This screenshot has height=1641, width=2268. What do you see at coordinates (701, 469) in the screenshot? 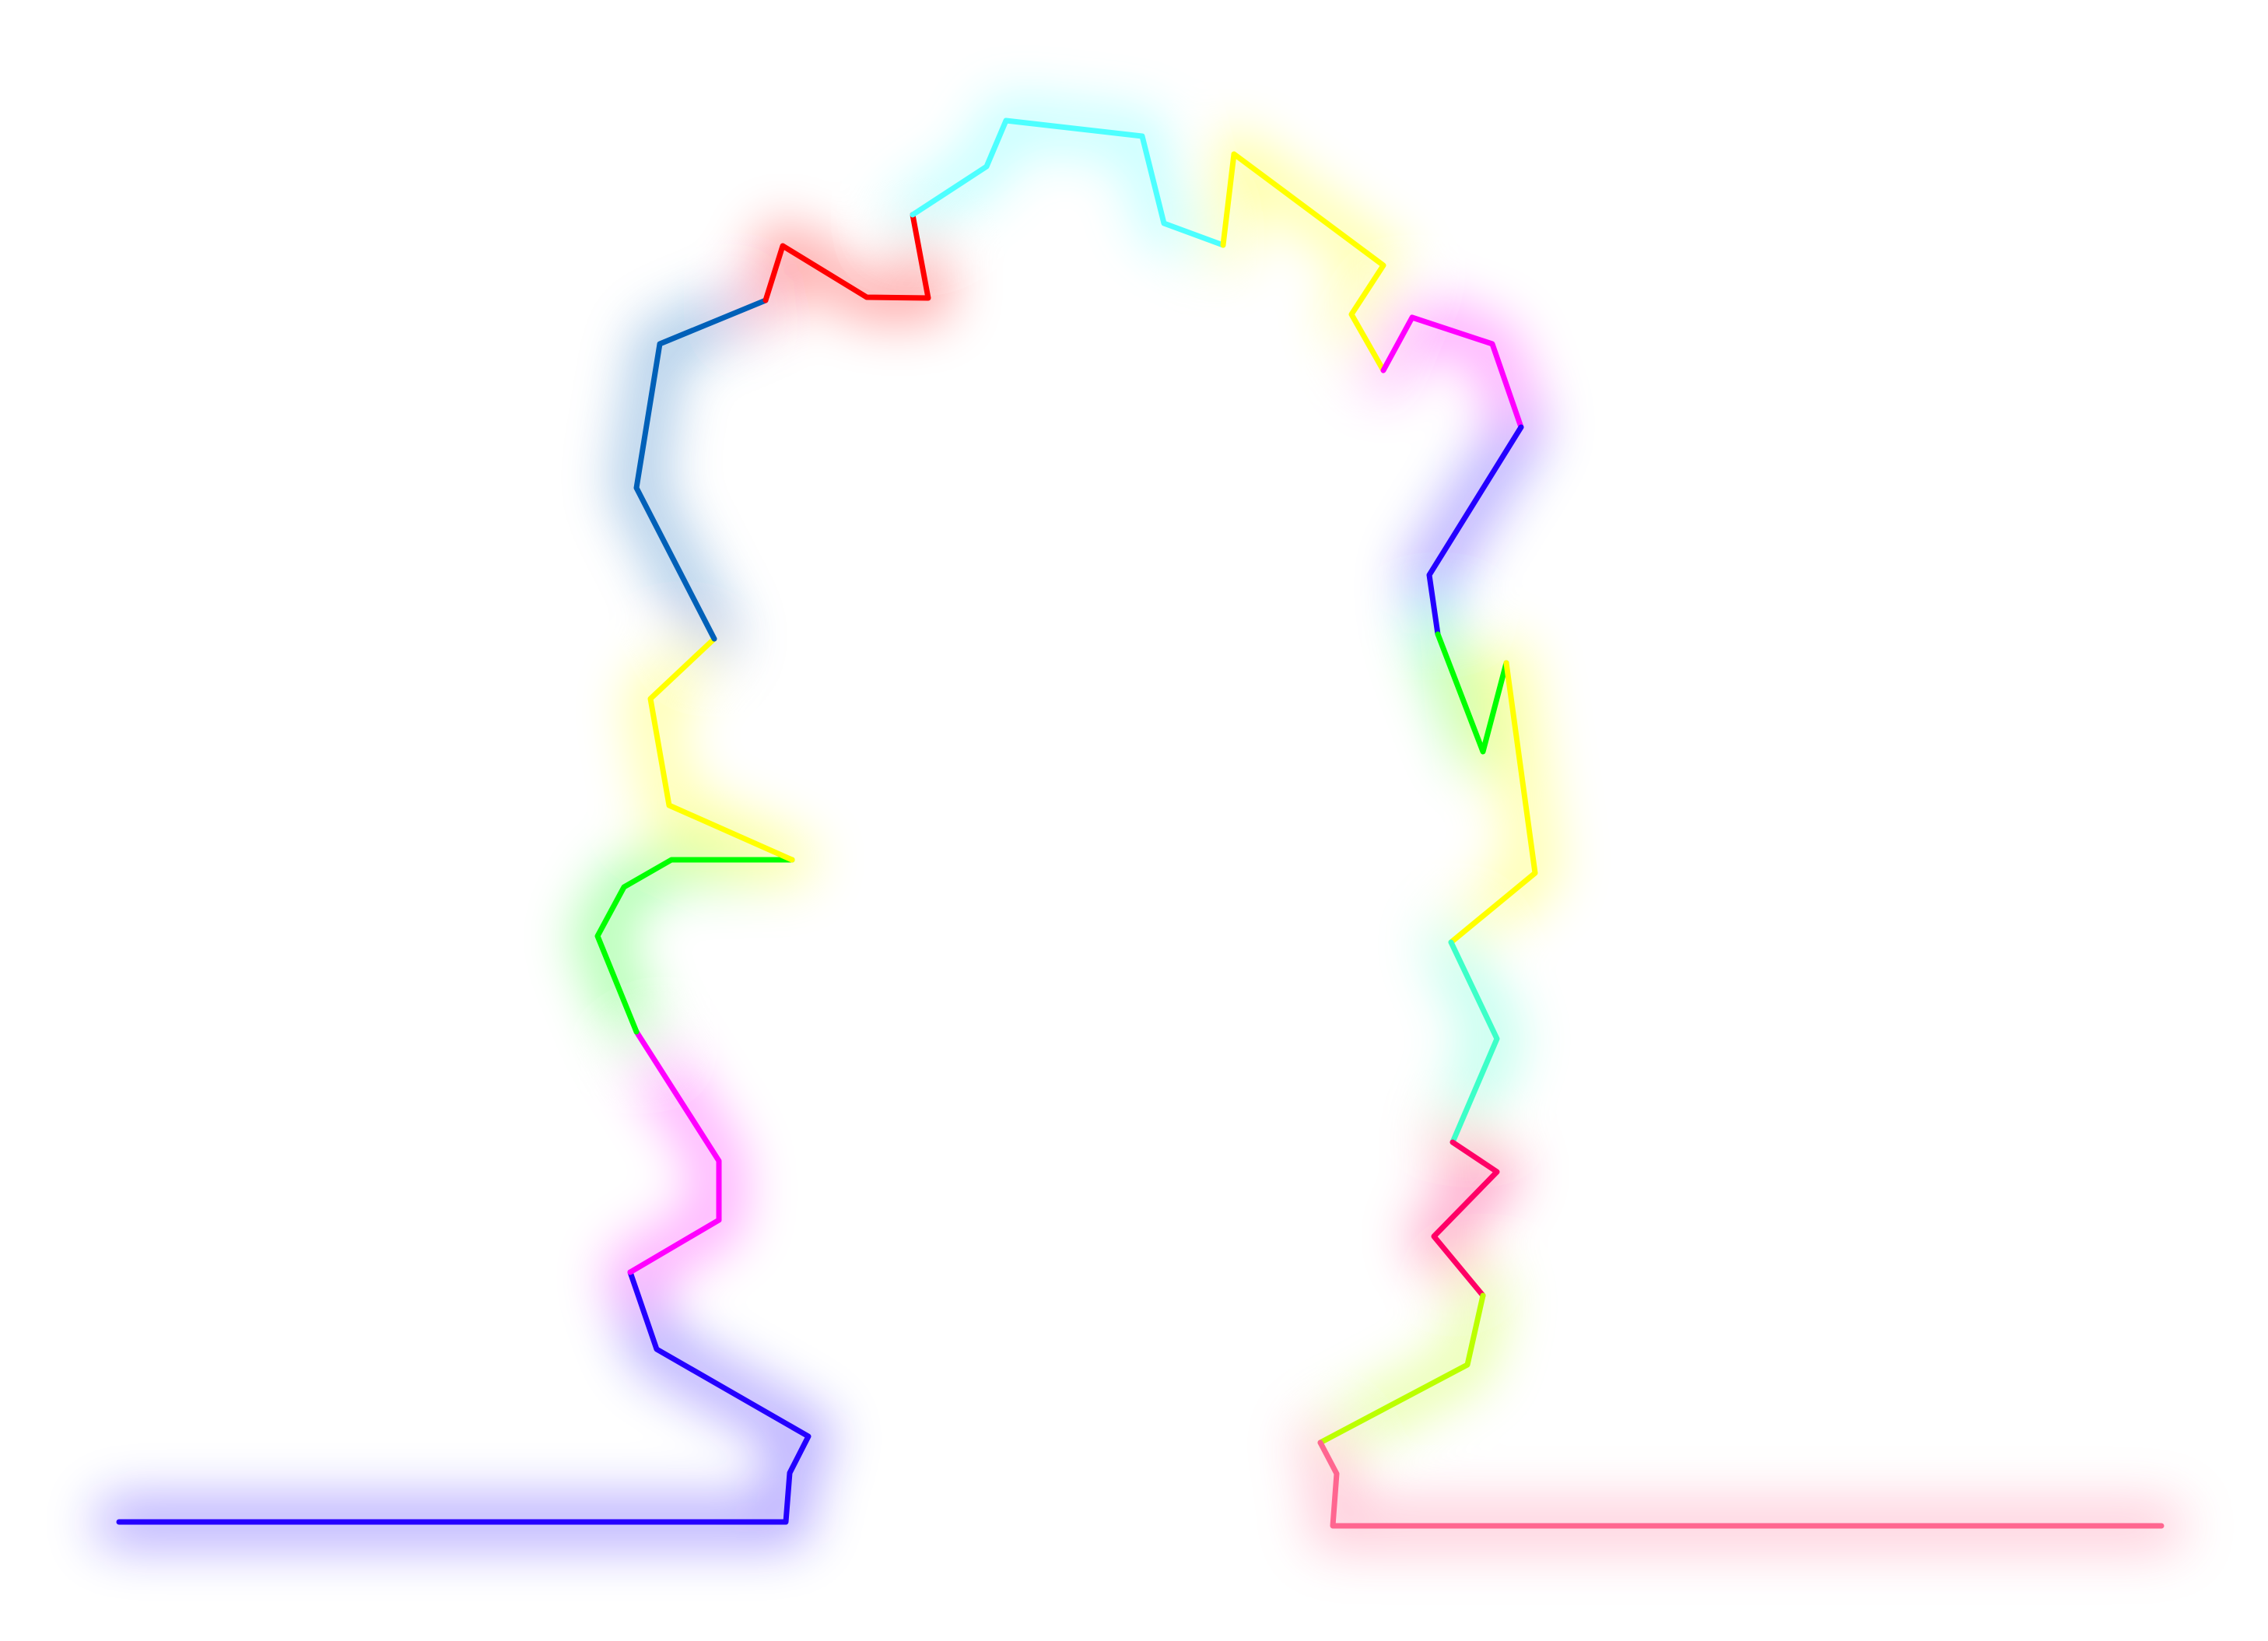
I see `steel-blue-left-line` at bounding box center [701, 469].